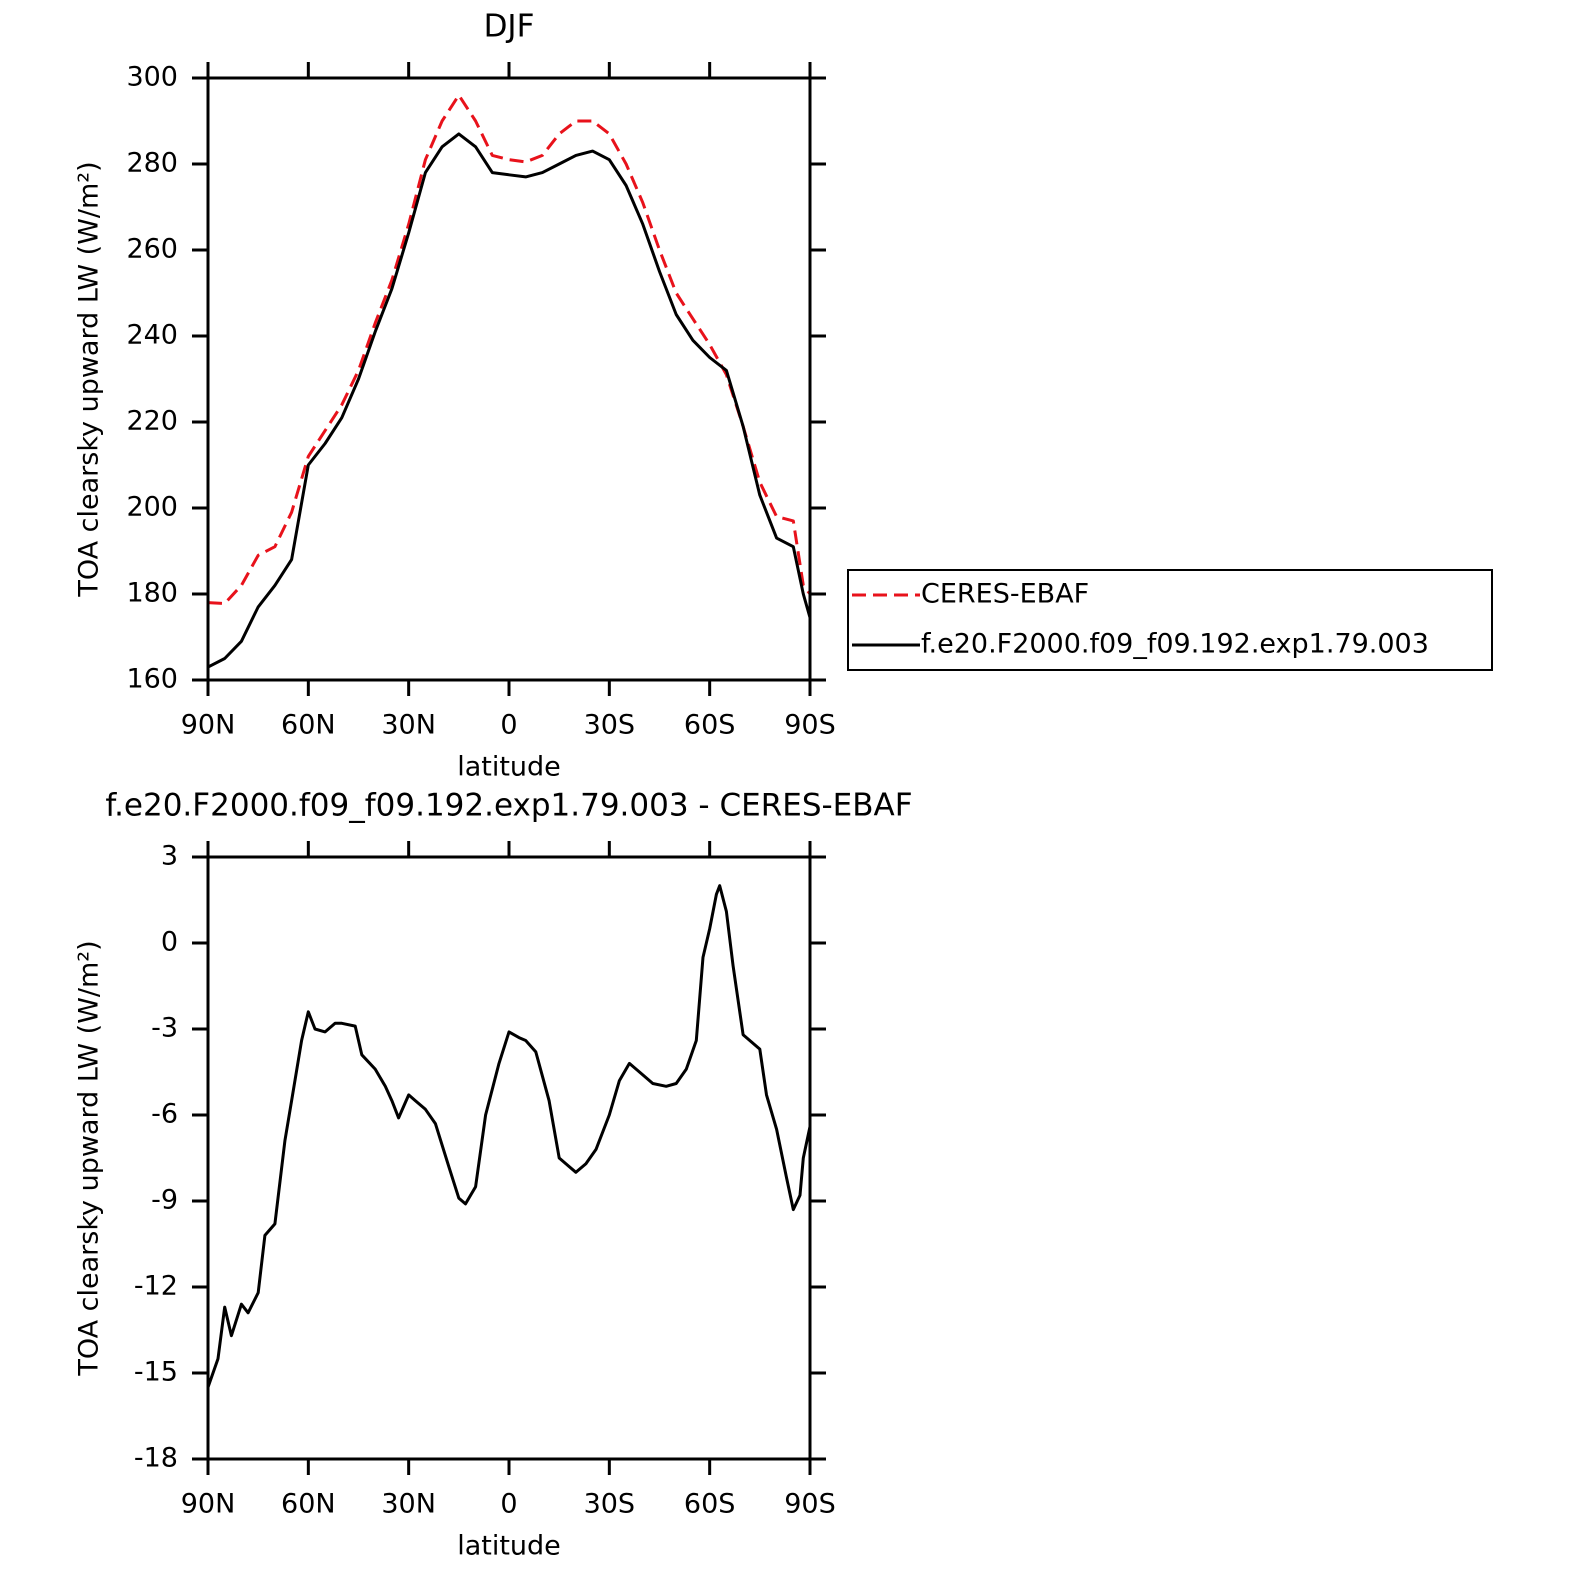 This screenshot has height=1574, width=1574. What do you see at coordinates (152, 507) in the screenshot?
I see `y-tick-label: 200` at bounding box center [152, 507].